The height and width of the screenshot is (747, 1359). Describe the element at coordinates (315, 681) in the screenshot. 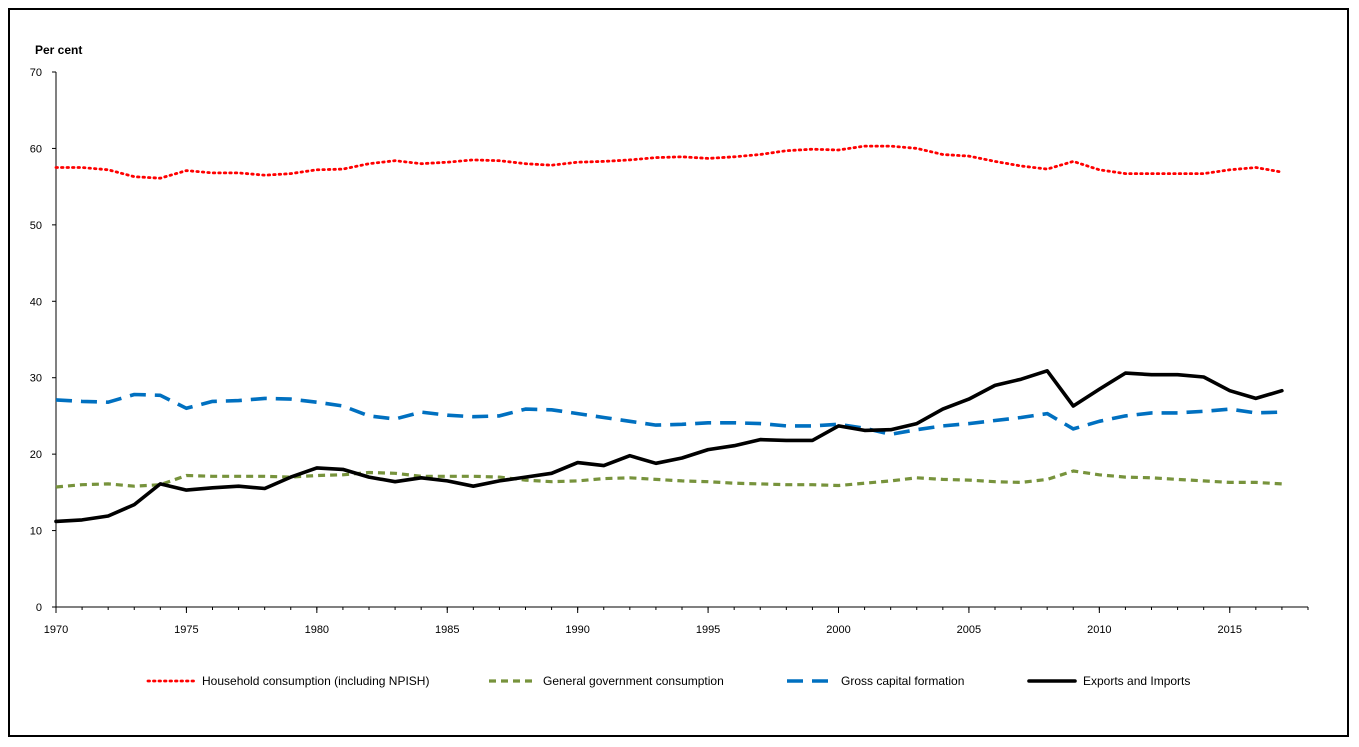

I see `legend-label-1: Household consumption (including NPISH)` at that location.